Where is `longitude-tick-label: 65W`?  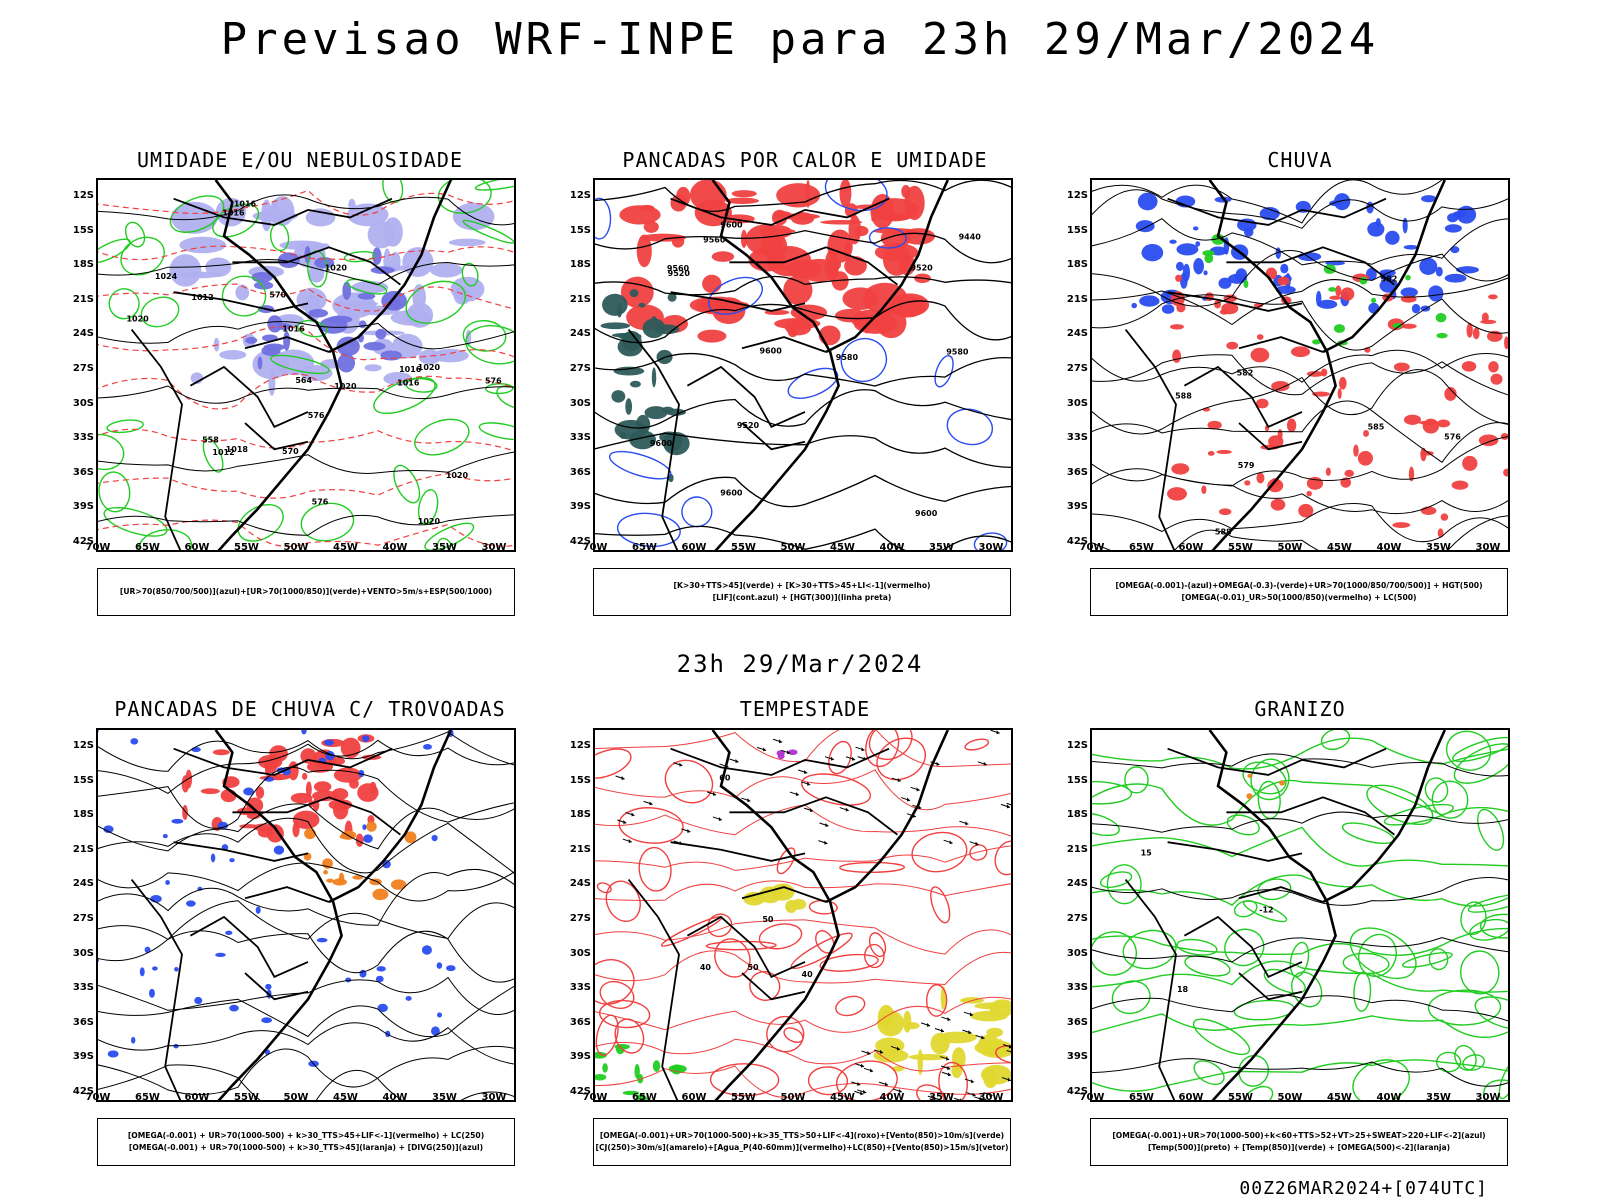 longitude-tick-label: 65W is located at coordinates (147, 1097).